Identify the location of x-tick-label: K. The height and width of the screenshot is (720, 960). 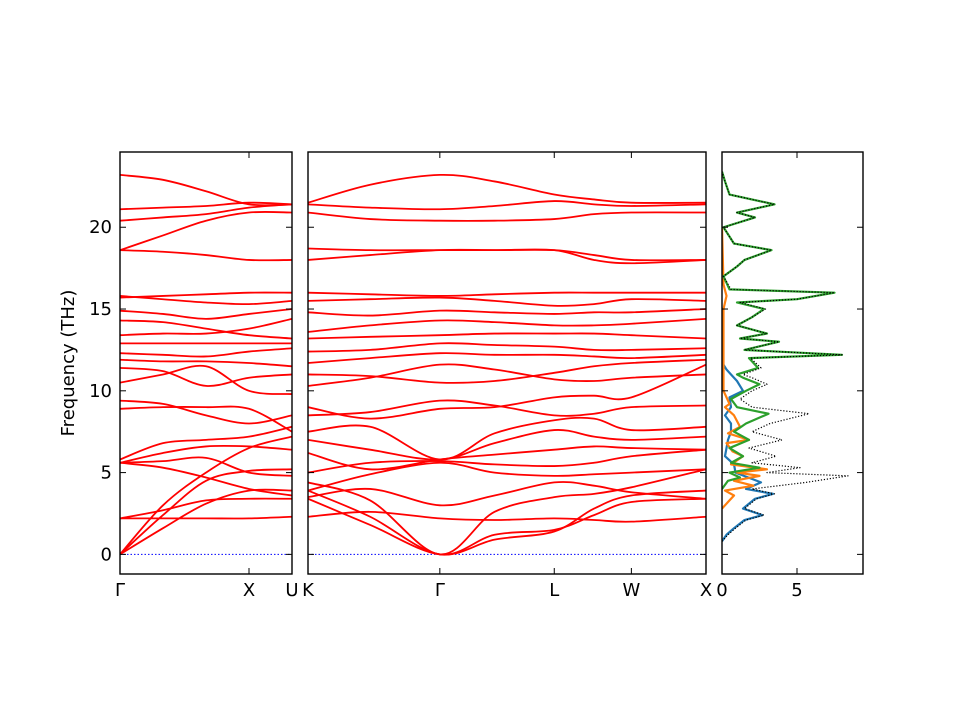
(308, 590).